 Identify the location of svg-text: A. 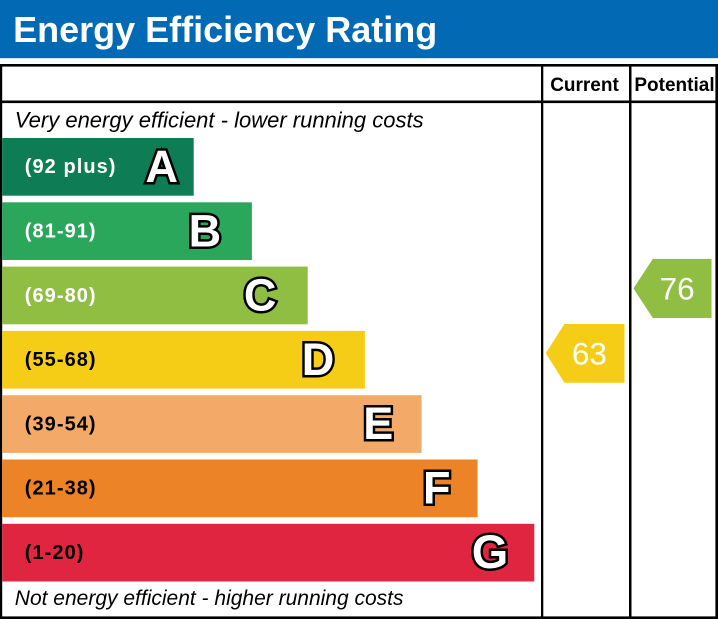
(162, 166).